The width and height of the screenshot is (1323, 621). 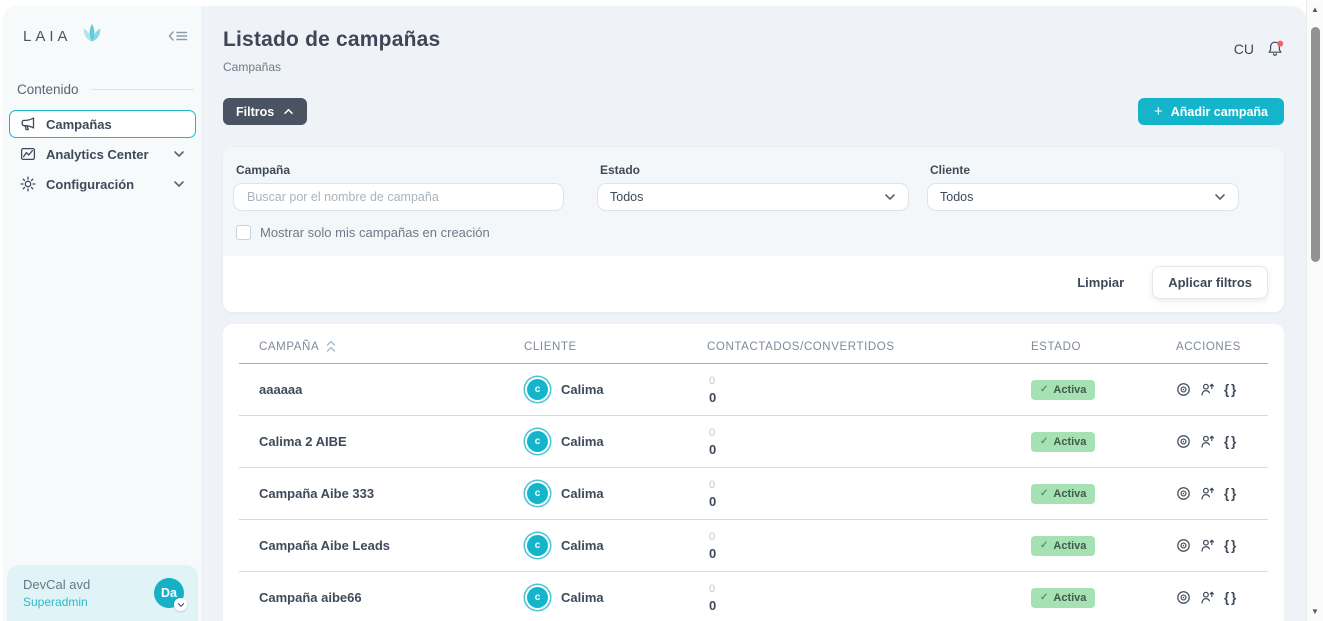 I want to click on sort-icon, so click(x=331, y=346).